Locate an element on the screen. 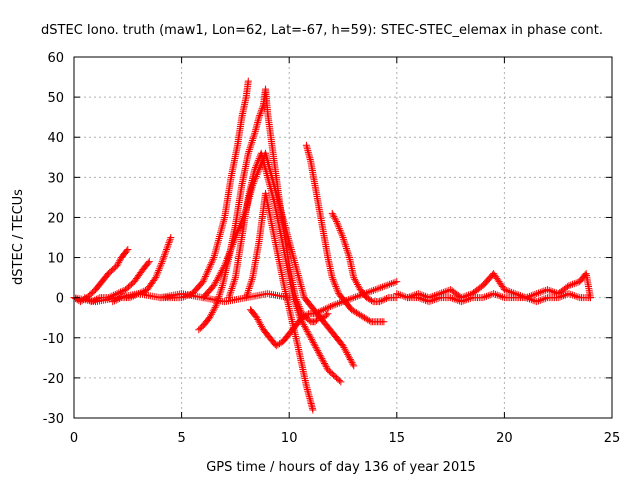 This screenshot has height=480, width=640. x-tick-label: 20 is located at coordinates (504, 438).